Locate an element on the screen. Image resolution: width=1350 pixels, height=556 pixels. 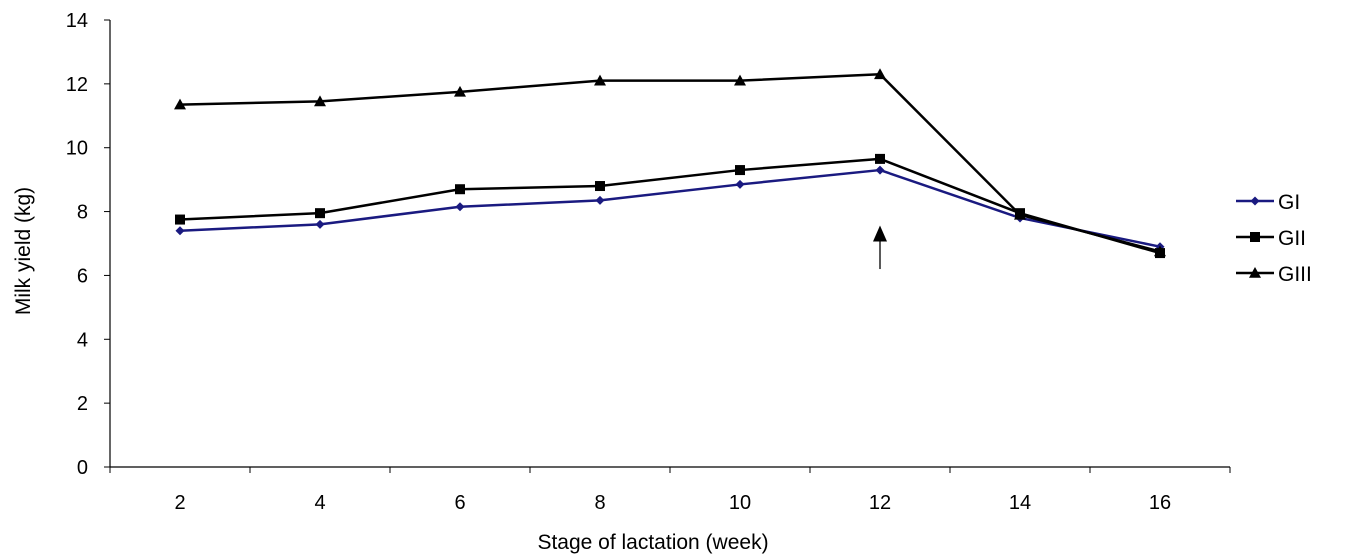
series-line-gii is located at coordinates (670, 206).